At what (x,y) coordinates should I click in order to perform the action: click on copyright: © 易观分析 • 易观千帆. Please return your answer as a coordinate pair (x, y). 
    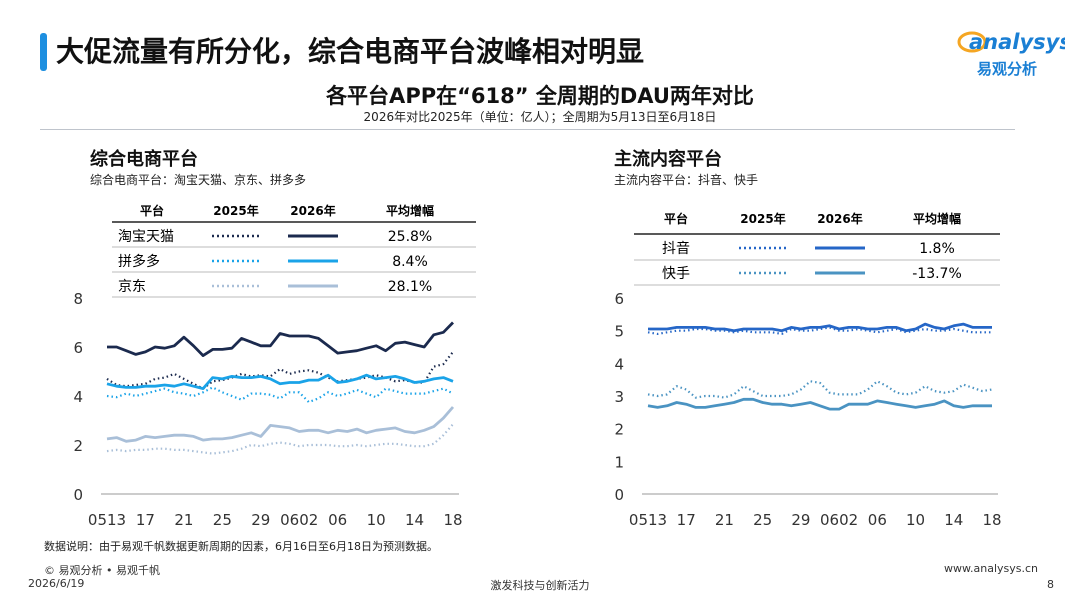
    Looking at the image, I should click on (102, 570).